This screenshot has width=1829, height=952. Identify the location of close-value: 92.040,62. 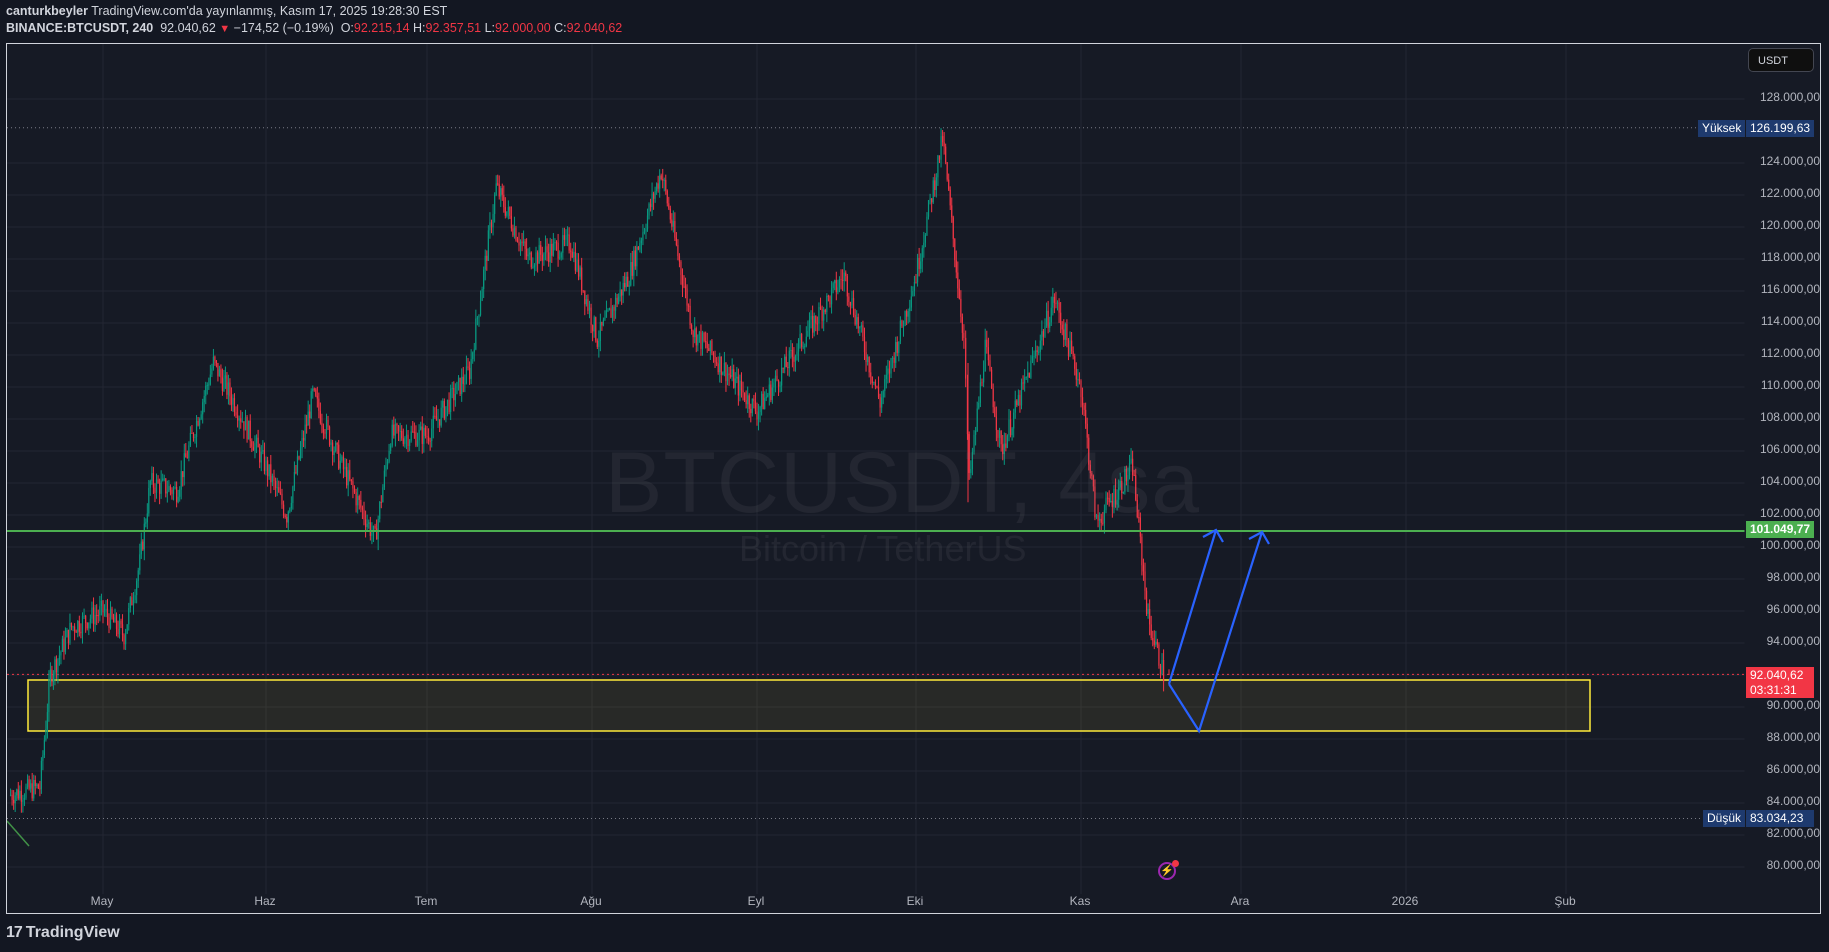
(594, 28).